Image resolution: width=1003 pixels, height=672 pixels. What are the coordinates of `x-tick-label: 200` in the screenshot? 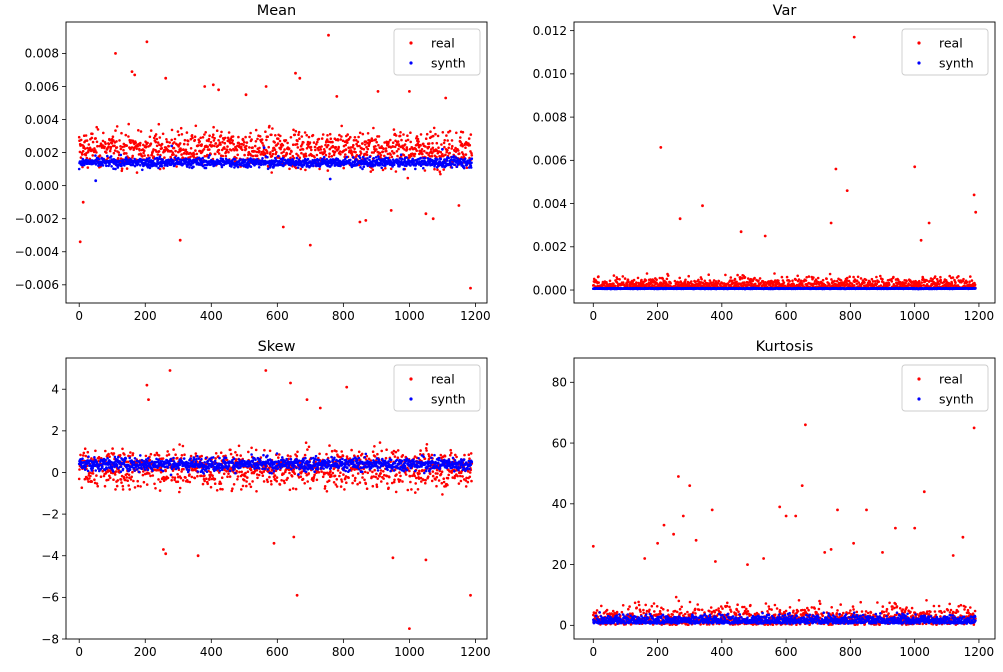 It's located at (145, 316).